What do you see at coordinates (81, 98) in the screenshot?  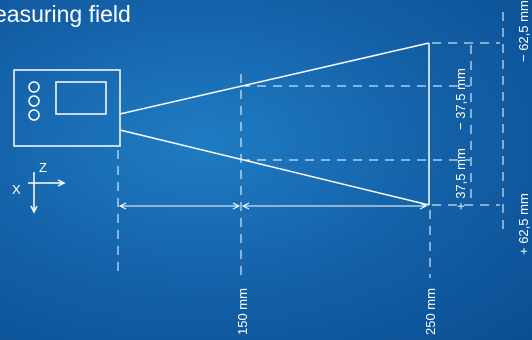 I see `sensor-window` at bounding box center [81, 98].